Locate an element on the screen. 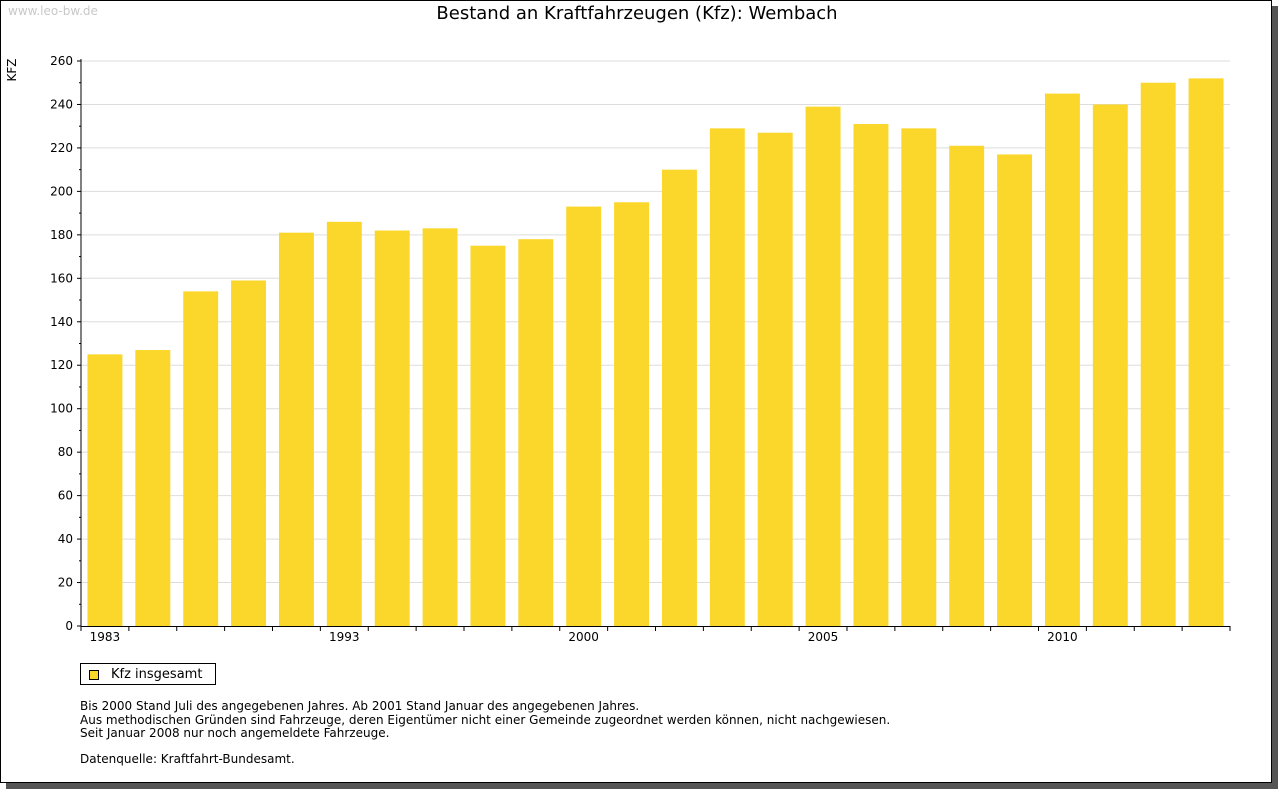  watermark: www.leo-bw.de is located at coordinates (53, 11).